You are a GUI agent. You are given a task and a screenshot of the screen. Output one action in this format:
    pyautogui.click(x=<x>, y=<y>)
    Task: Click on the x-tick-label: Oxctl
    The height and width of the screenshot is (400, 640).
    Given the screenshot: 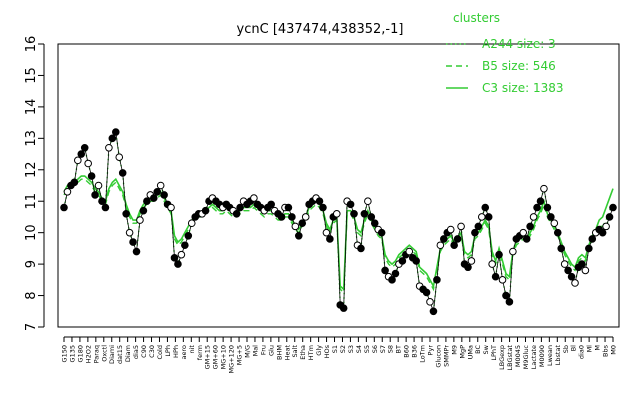 What is the action you would take?
    pyautogui.click(x=104, y=353)
    